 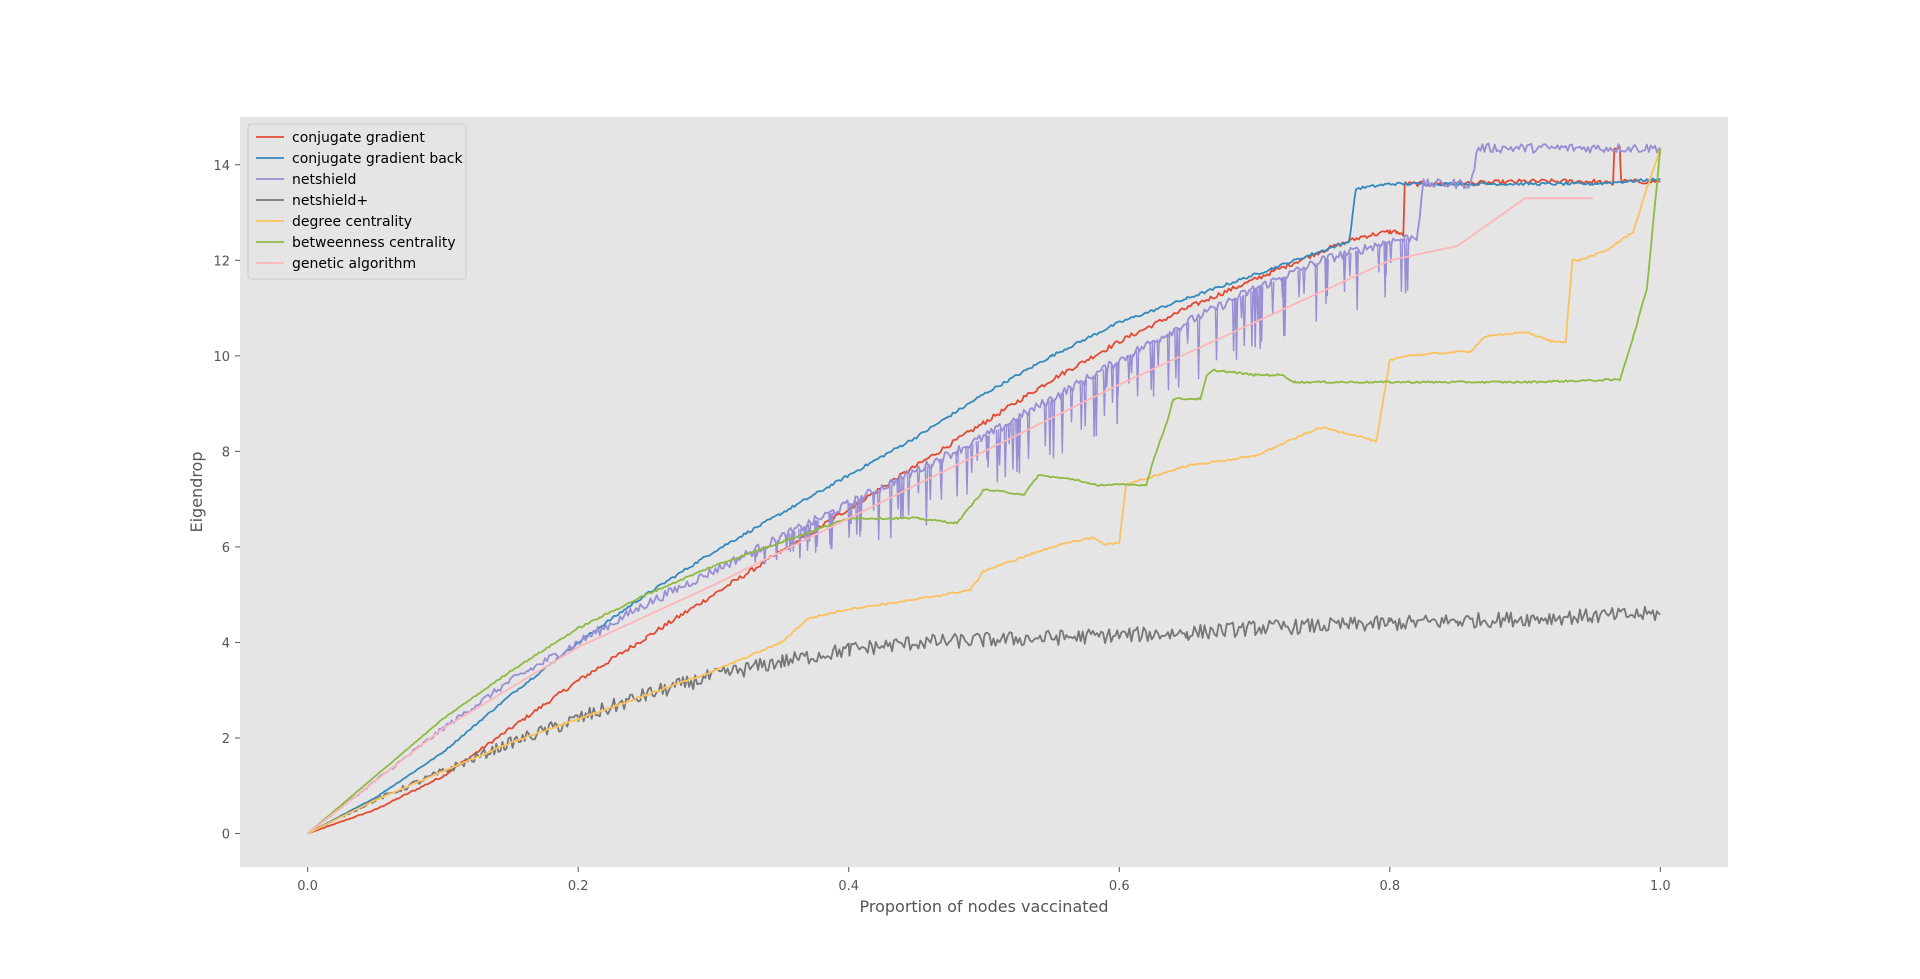 What do you see at coordinates (984, 880) in the screenshot?
I see `x-axis: 0.0 0.2 0.4 0.6 0.8 1.0` at bounding box center [984, 880].